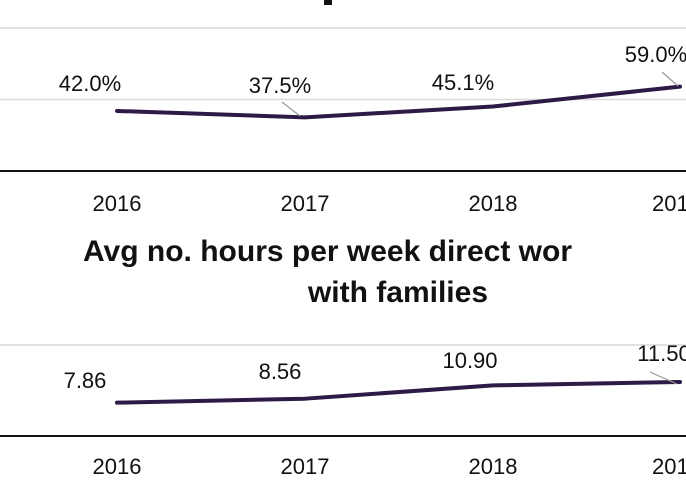  What do you see at coordinates (90, 83) in the screenshot?
I see `data-label: 42.0%` at bounding box center [90, 83].